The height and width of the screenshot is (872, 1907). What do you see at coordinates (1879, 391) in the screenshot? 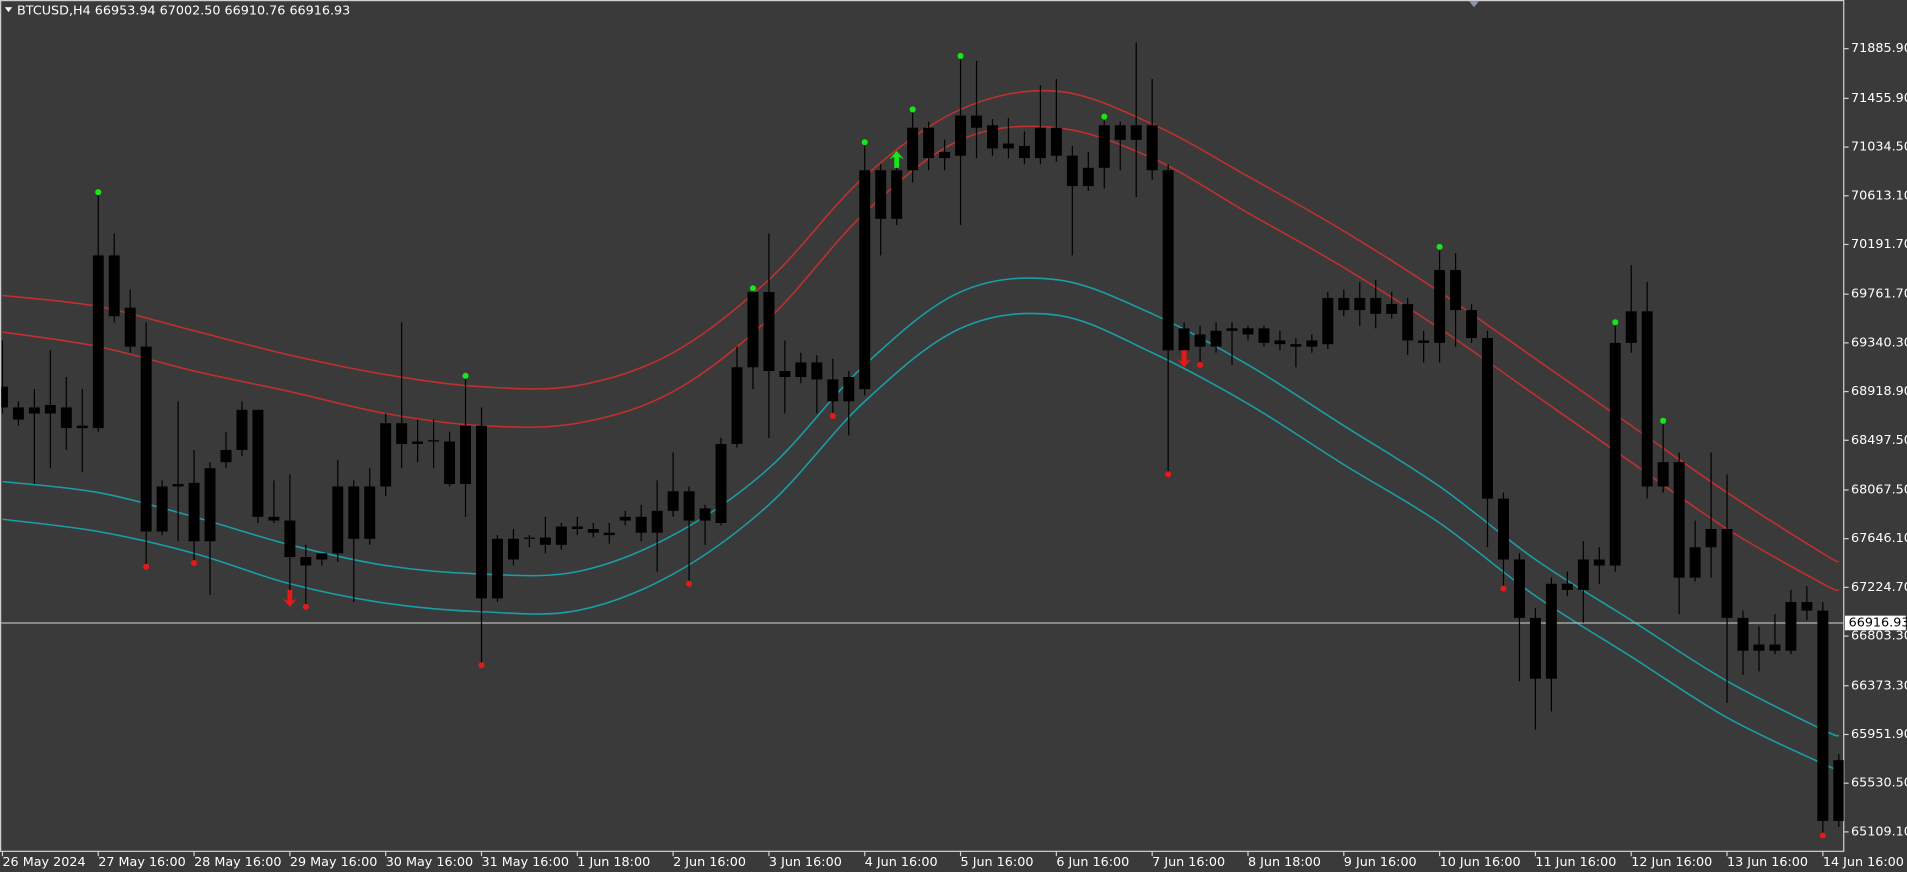
I see `y-tick-label: 68918.90` at bounding box center [1879, 391].